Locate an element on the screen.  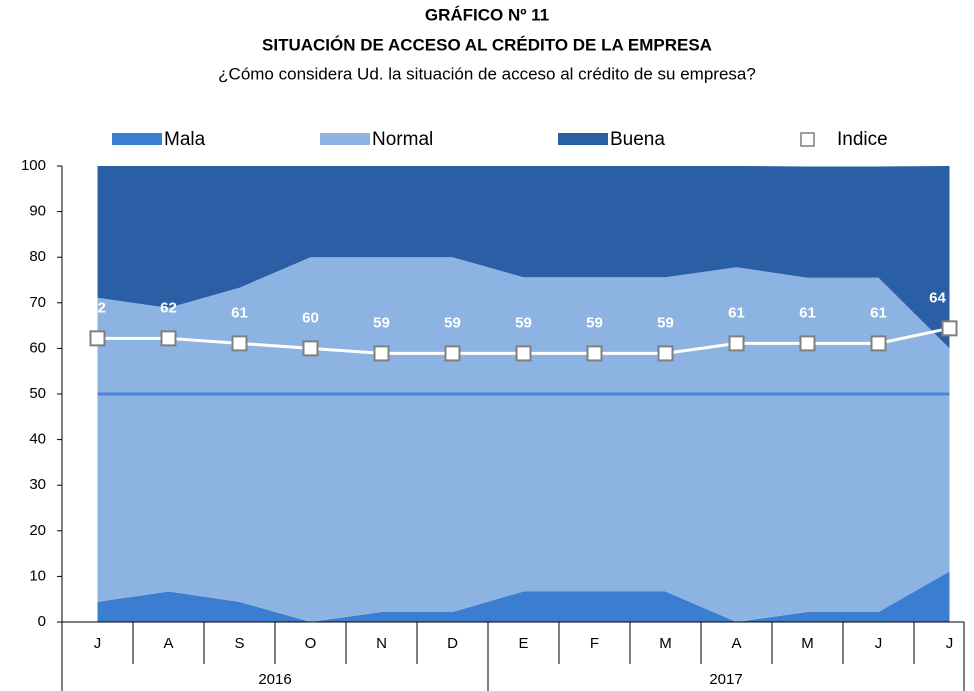
area is located at coordinates (523, 596).